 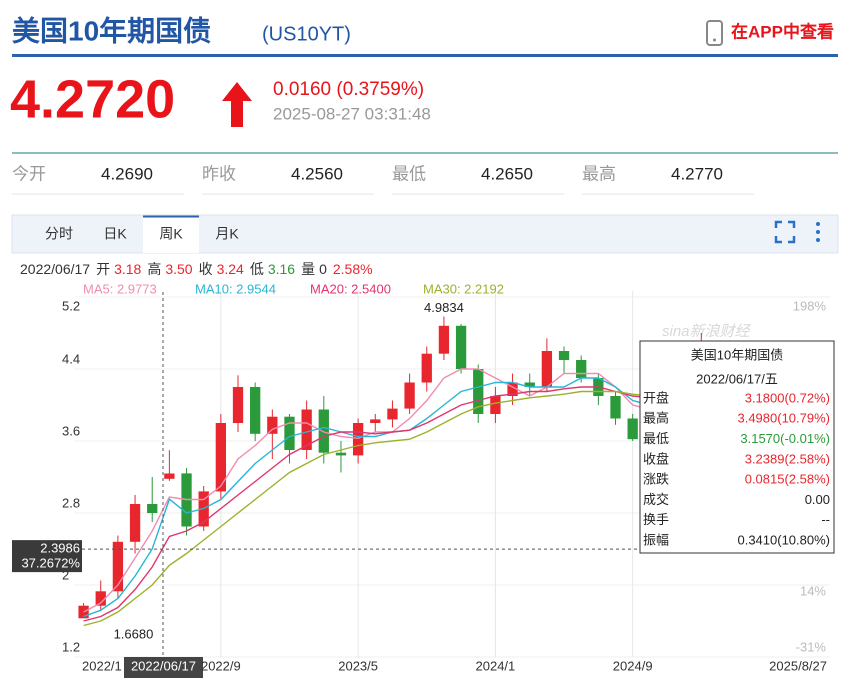 I want to click on y2-tick-label: -31%, so click(x=811, y=646).